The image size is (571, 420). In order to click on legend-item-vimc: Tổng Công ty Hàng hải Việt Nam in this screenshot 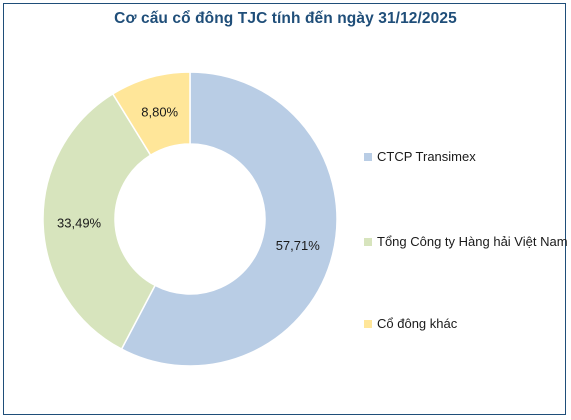, I will do `click(466, 241)`.